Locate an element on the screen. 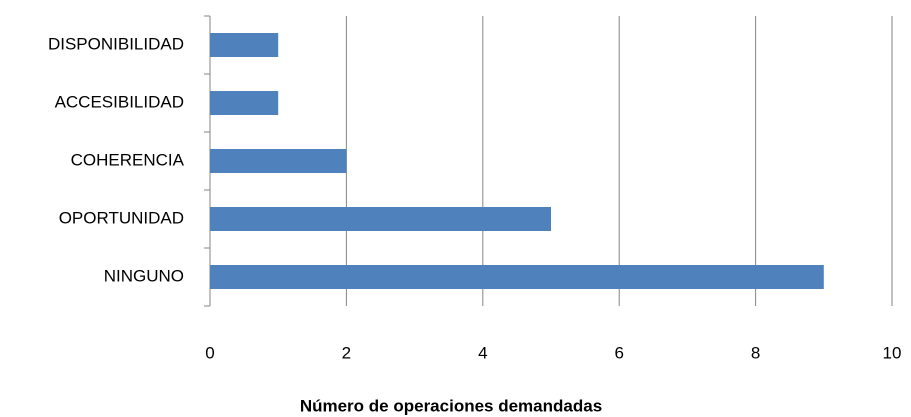 The image size is (911, 417). x-tick-label: 10 is located at coordinates (892, 352).